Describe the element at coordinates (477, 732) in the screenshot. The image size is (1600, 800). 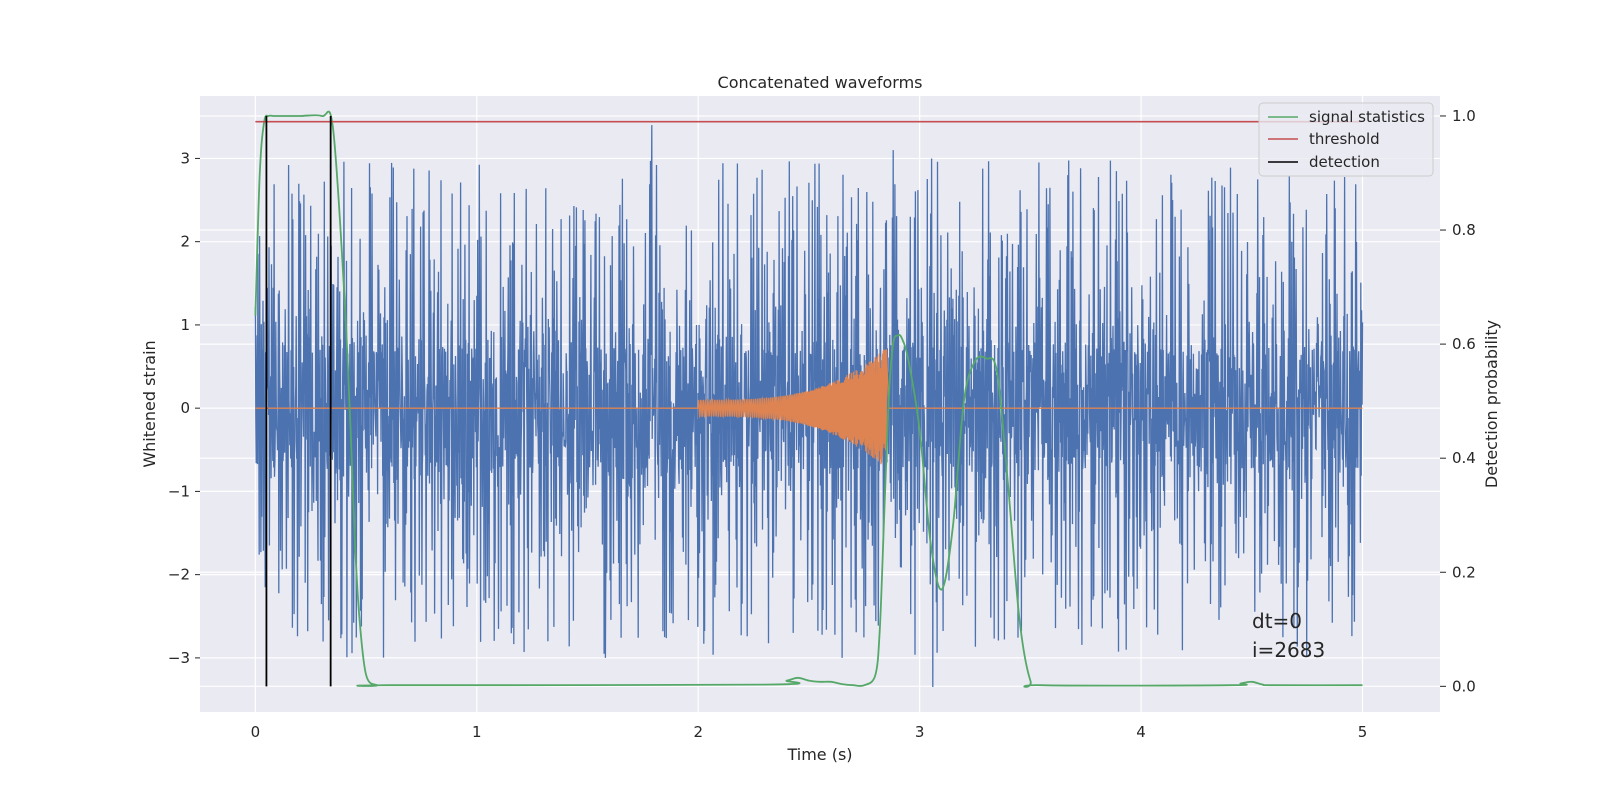
I see `x-tick-label: 1` at that location.